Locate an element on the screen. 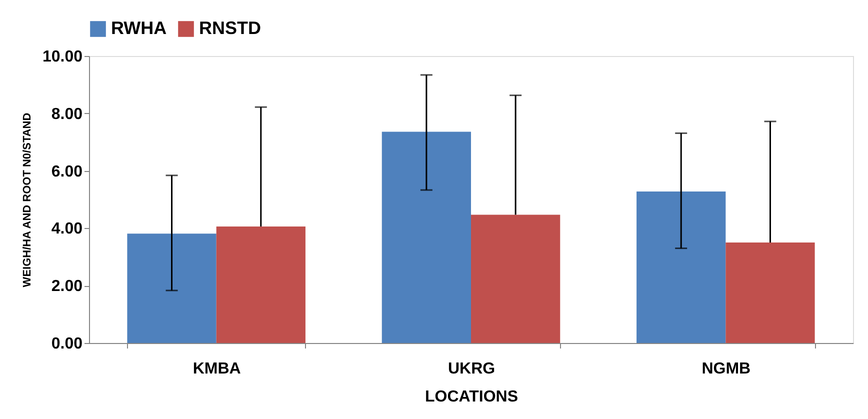  x-tick-label: KMBA is located at coordinates (217, 369).